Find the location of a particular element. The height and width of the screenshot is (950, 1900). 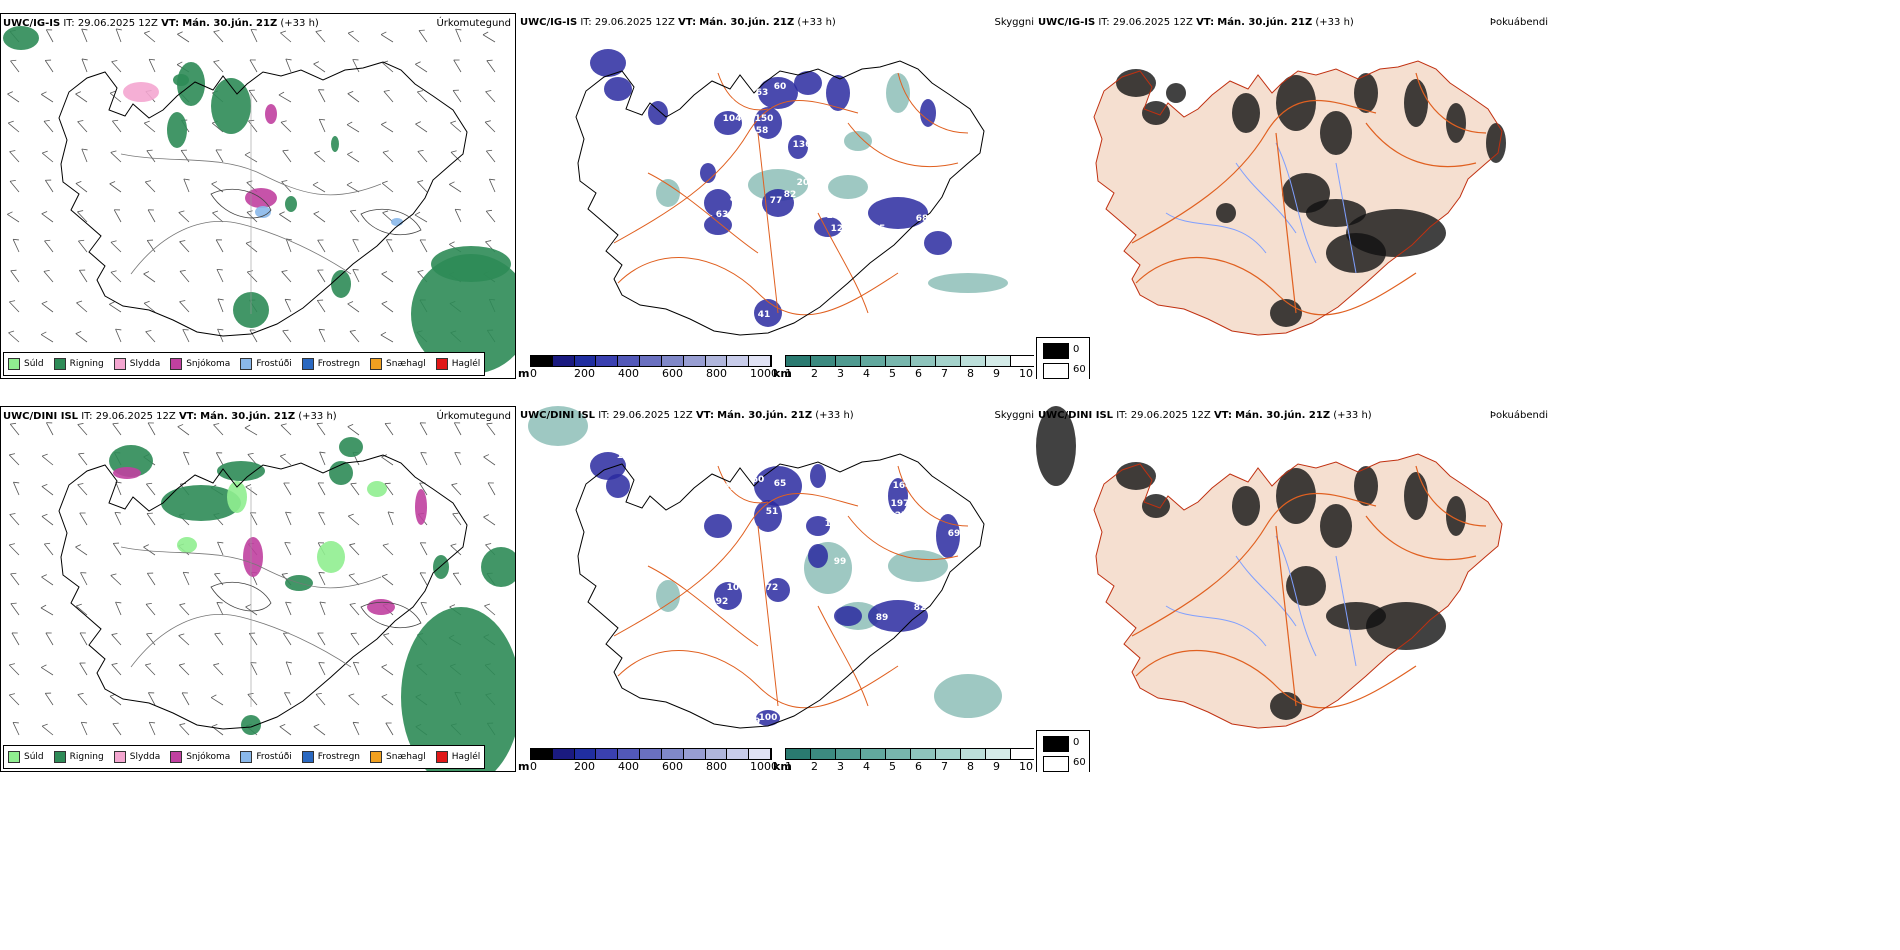

colorbar-tick: 1 is located at coordinates (788, 373).